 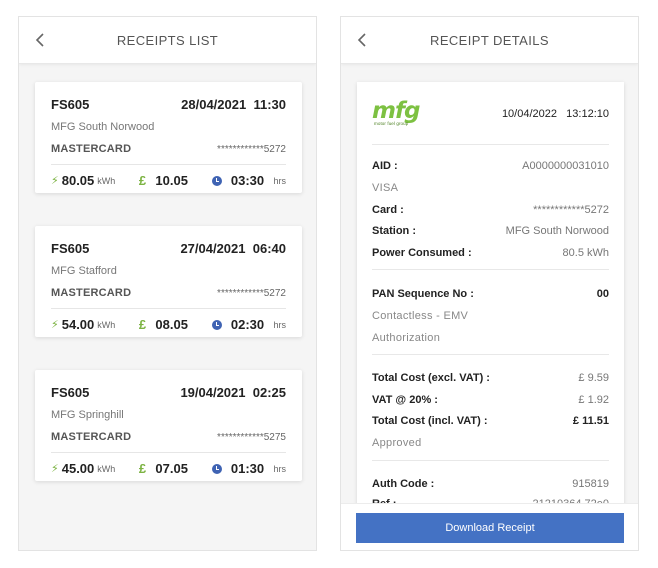 What do you see at coordinates (490, 400) in the screenshot?
I see `vat-row: VAT @ 20% : £ 1.92` at bounding box center [490, 400].